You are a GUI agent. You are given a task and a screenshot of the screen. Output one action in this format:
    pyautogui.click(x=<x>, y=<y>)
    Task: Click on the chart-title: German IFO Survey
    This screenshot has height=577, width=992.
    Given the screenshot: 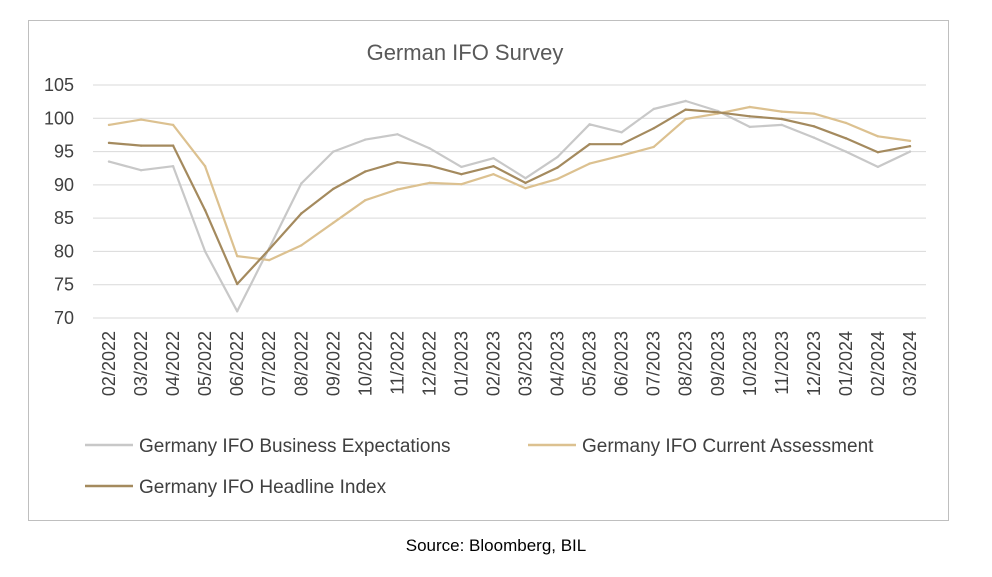 What is the action you would take?
    pyautogui.click(x=465, y=52)
    